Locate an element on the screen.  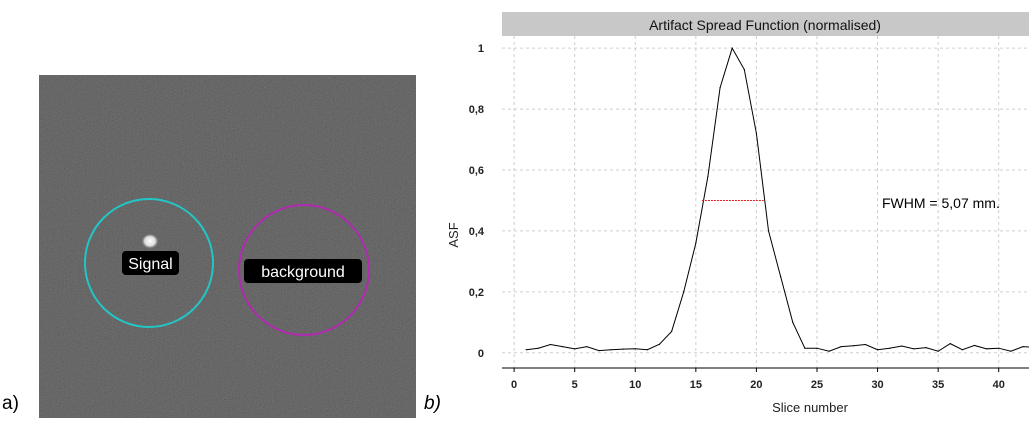
y-tick-labels: 0 0,2 0,4 0,6 0,8 1 is located at coordinates (477, 201).